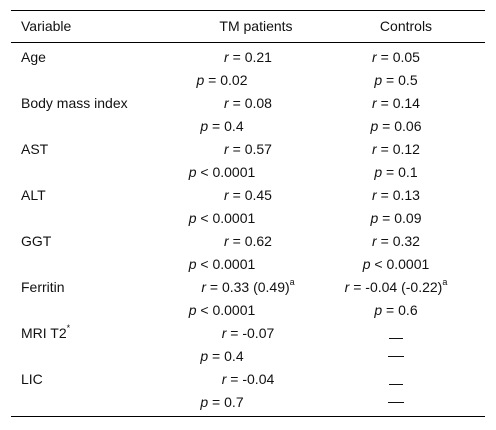 This screenshot has width=496, height=430. I want to click on variable-name: GGT, so click(36, 241).